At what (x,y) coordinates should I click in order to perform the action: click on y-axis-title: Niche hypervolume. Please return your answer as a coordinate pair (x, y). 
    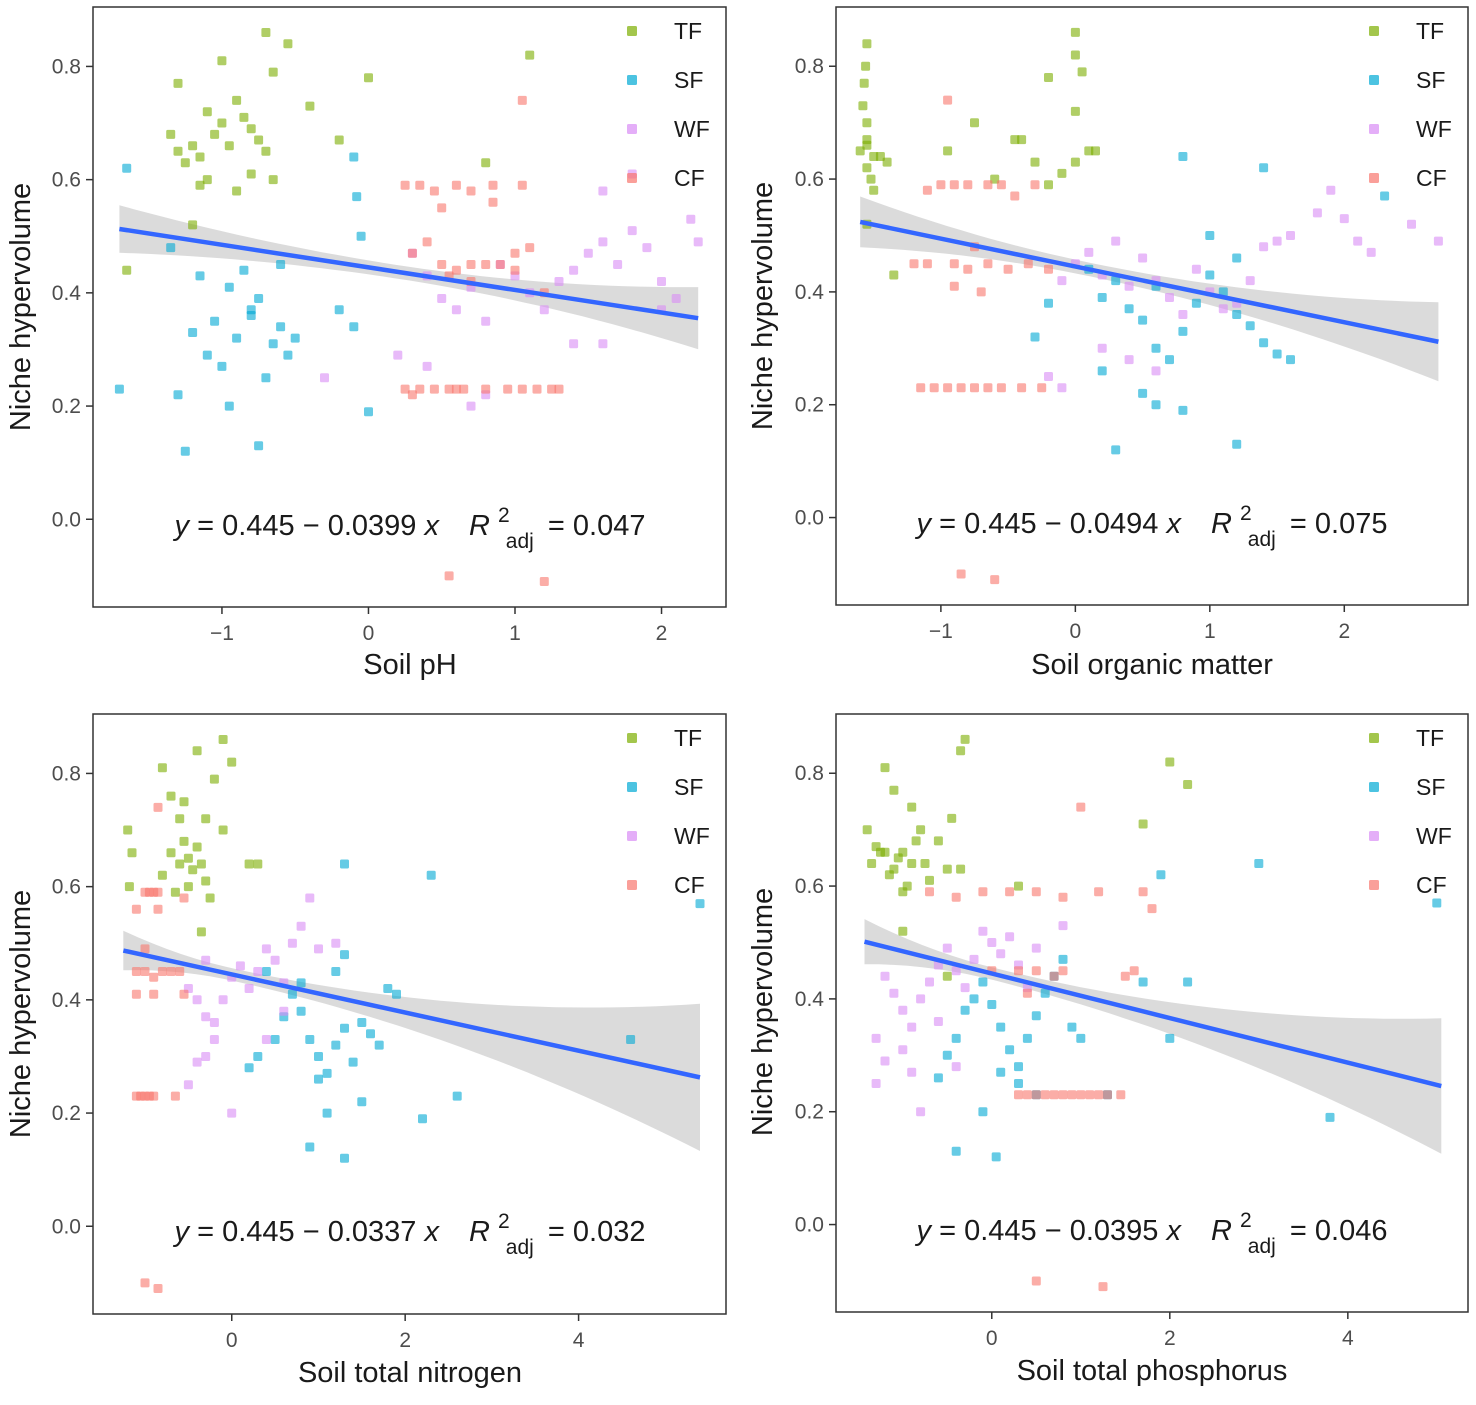
    Looking at the image, I should click on (763, 1012).